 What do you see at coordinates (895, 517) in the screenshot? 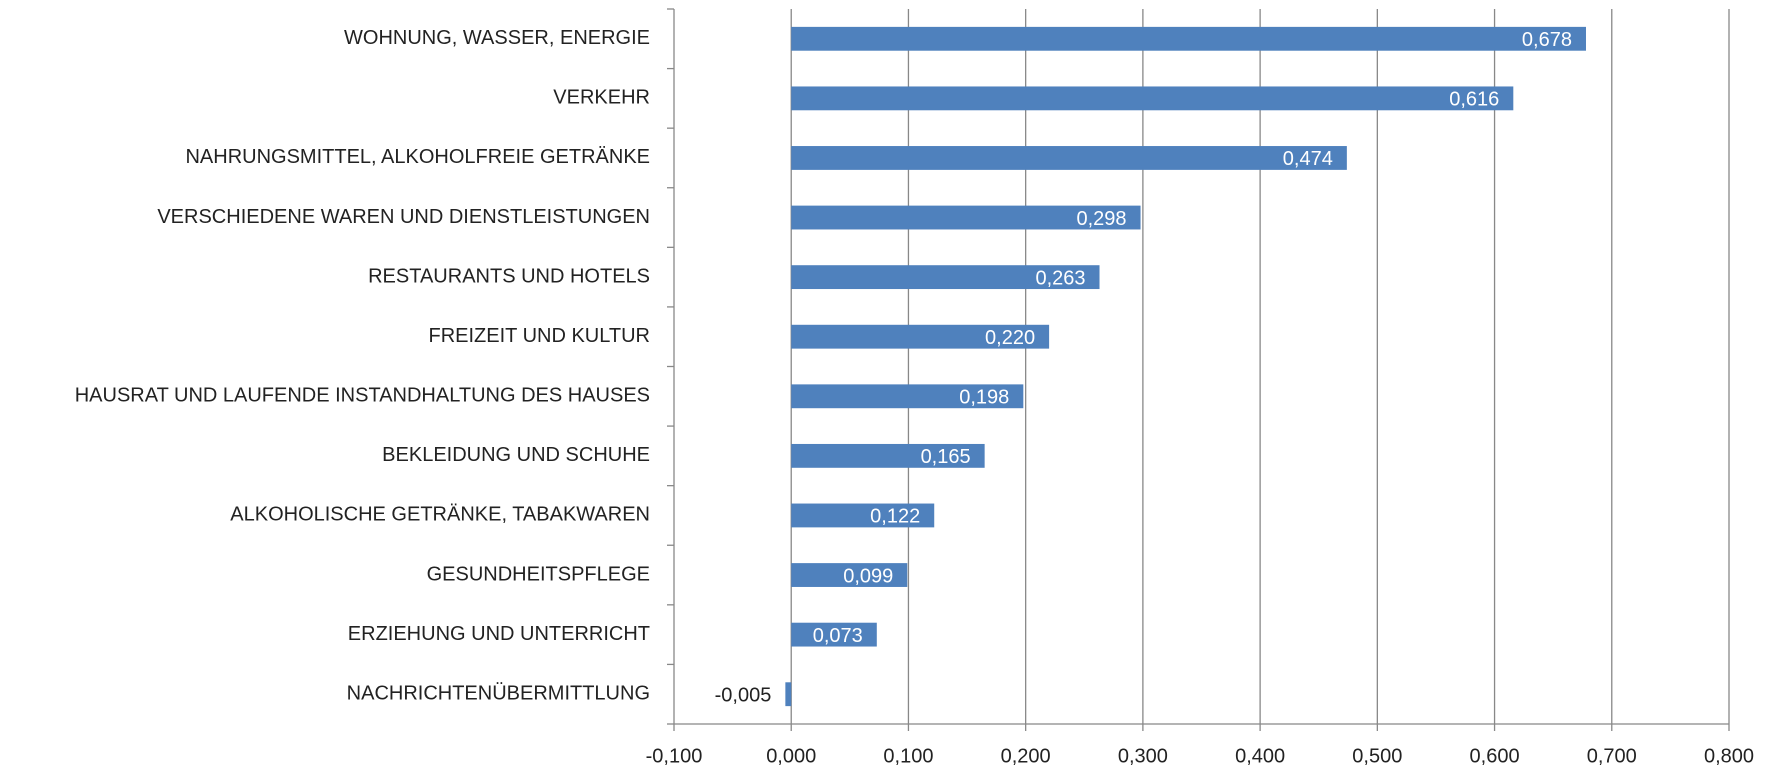
I see `value-label: 0,122` at bounding box center [895, 517].